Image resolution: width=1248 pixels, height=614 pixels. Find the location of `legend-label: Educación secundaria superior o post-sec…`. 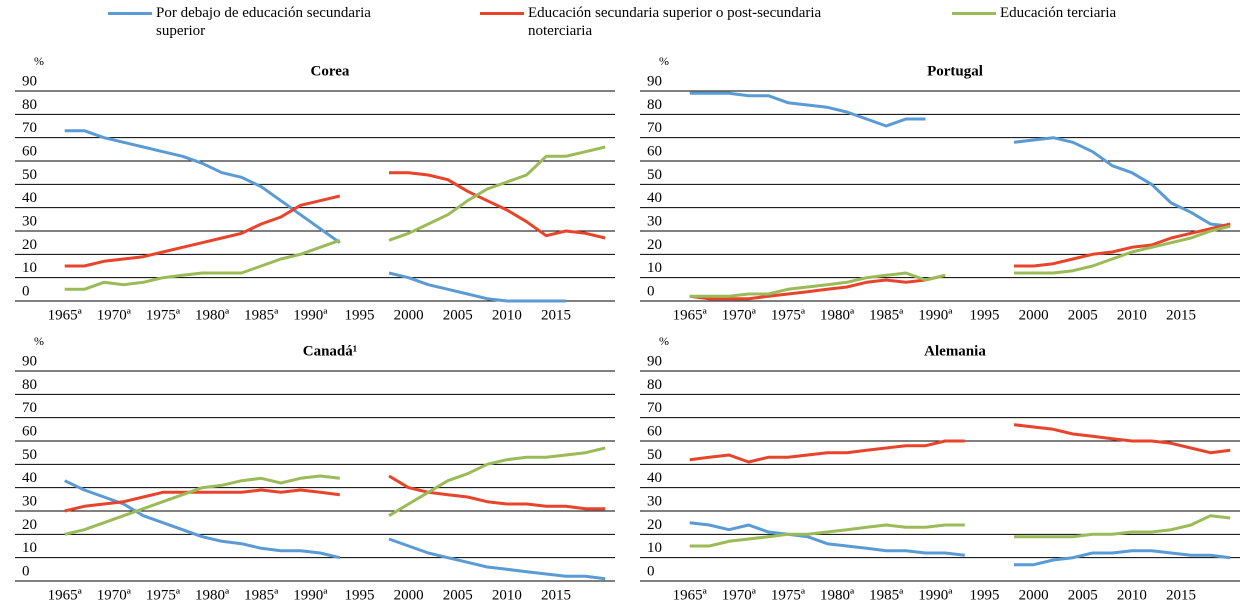

legend-label: Educación secundaria superior o post-sec… is located at coordinates (675, 22).